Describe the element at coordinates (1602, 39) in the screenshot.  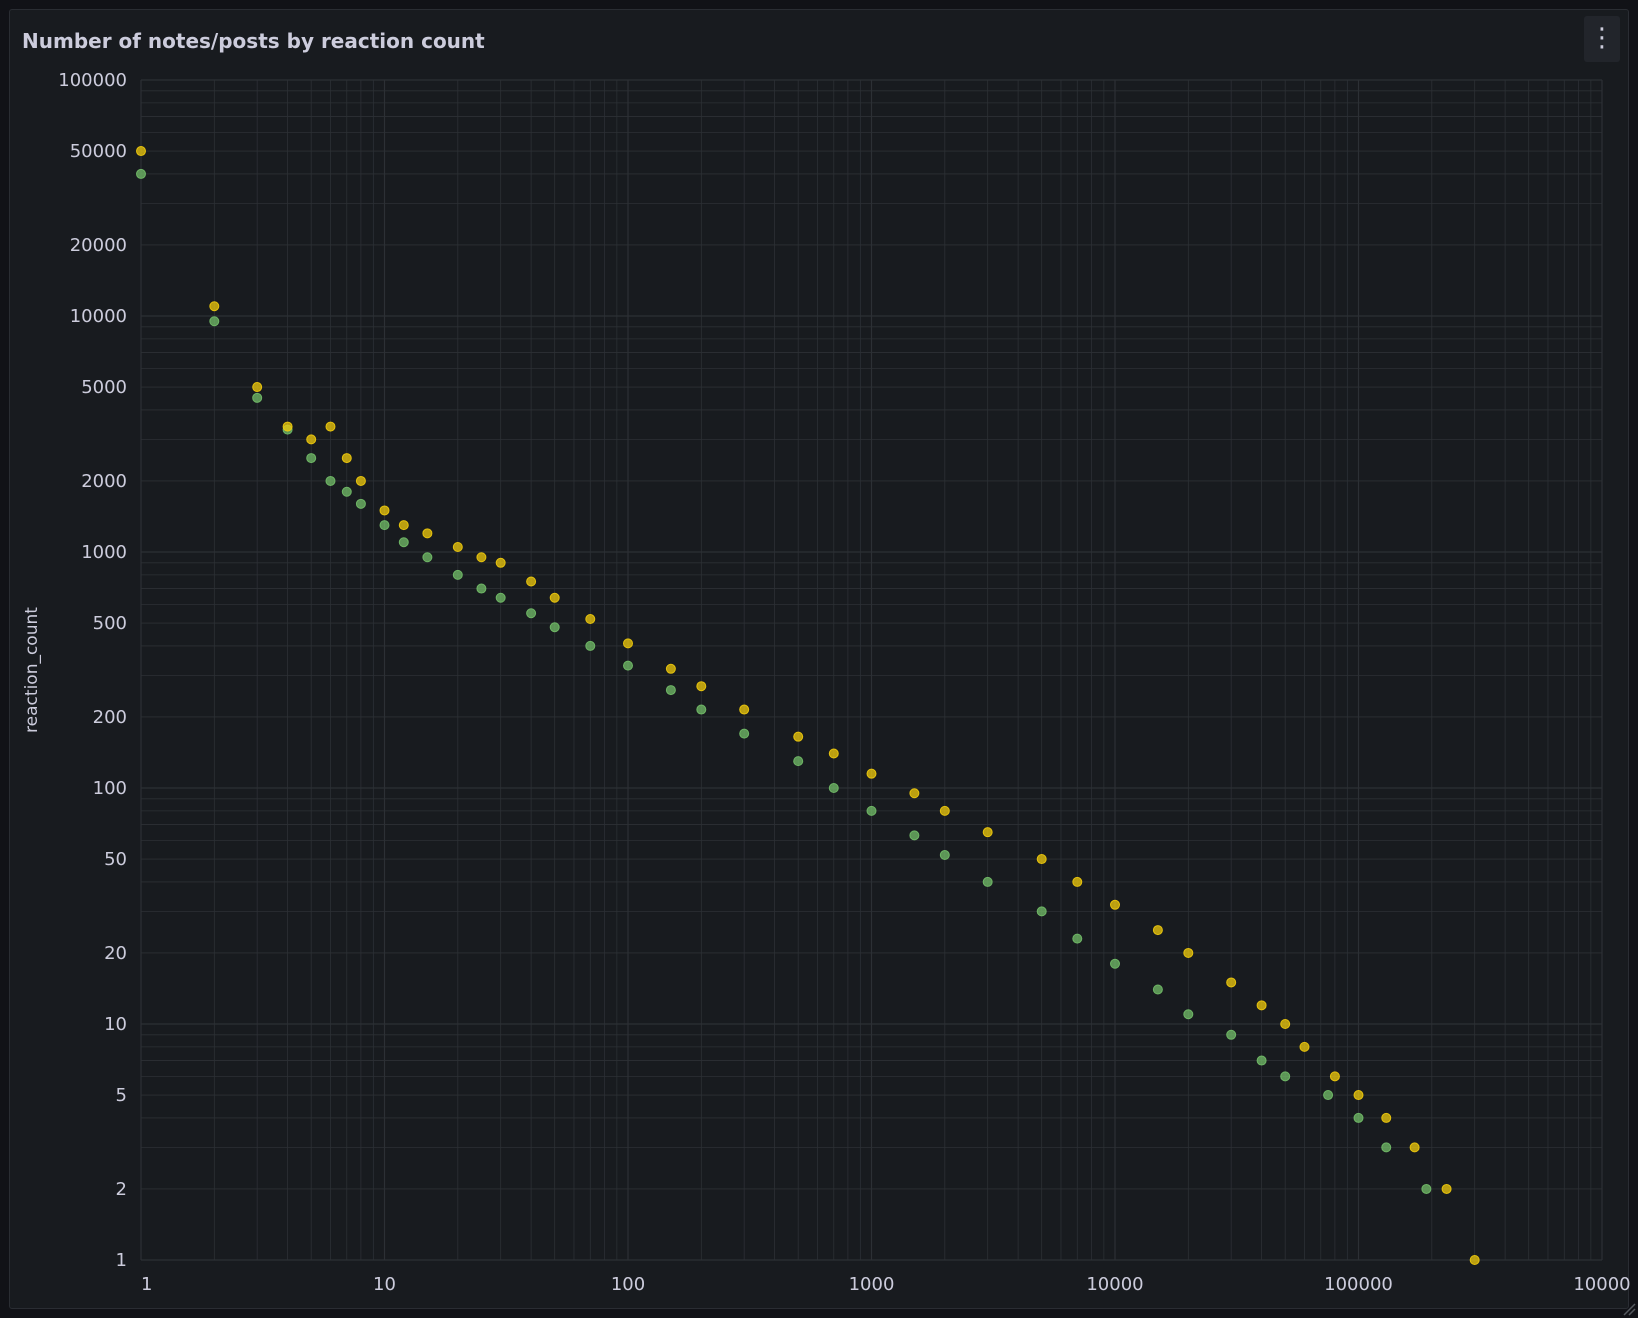
I see `kebab-menu-icon: ⋮` at that location.